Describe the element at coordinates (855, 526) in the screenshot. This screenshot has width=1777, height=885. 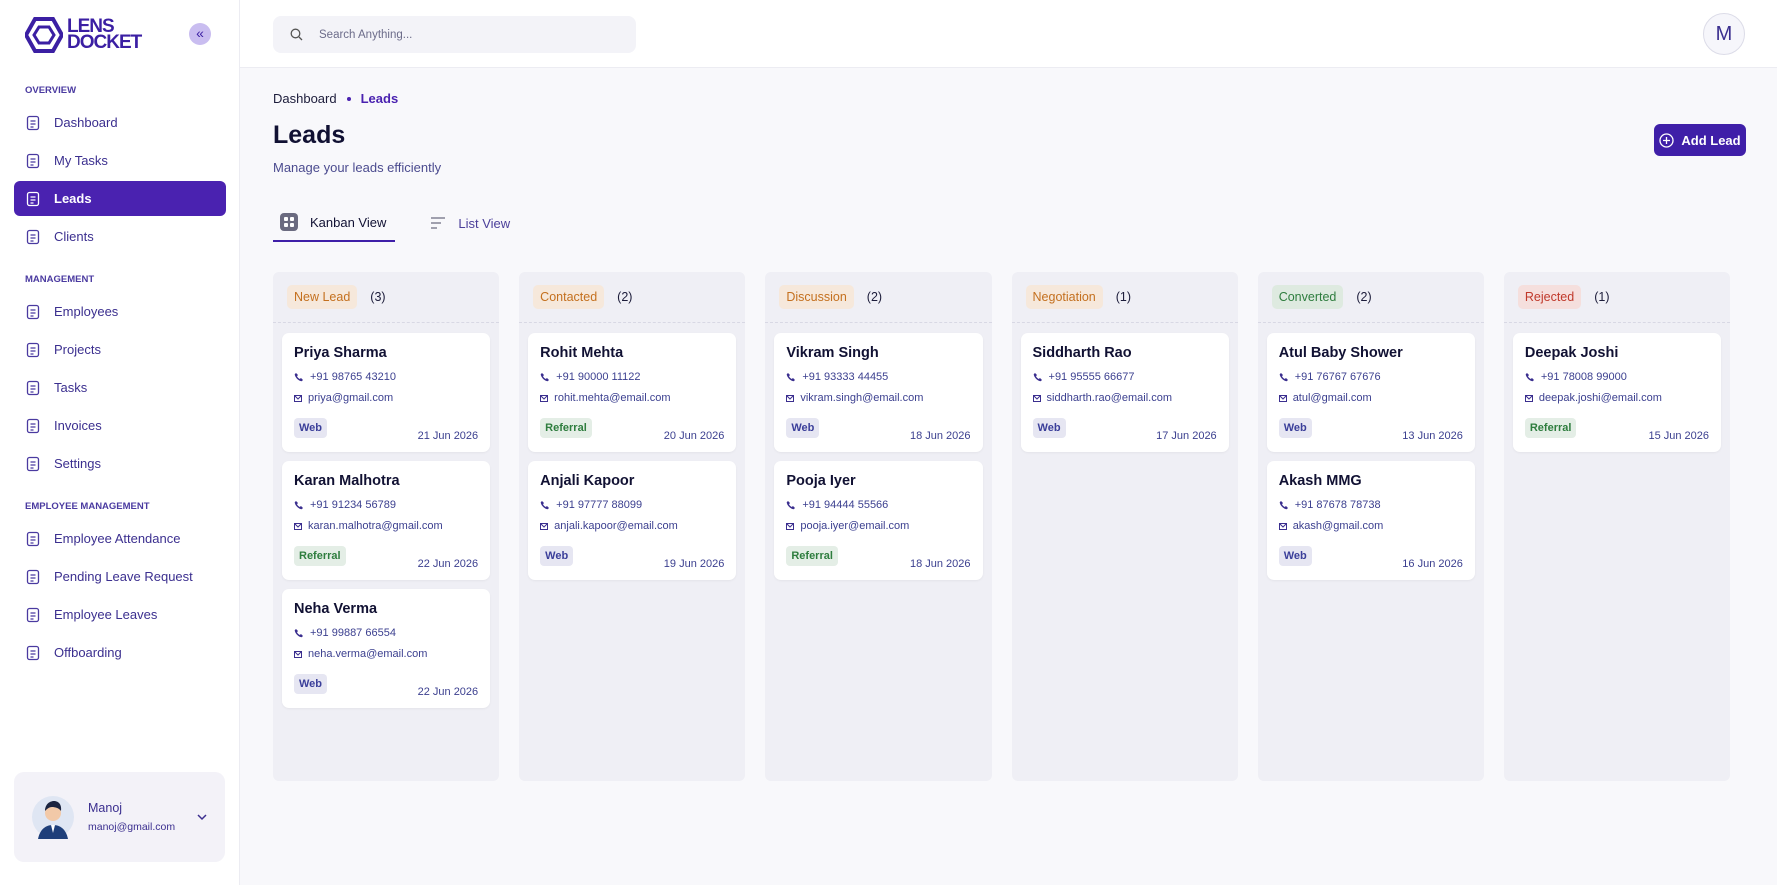
I see `lead-email: pooja.iyer@email.com` at that location.